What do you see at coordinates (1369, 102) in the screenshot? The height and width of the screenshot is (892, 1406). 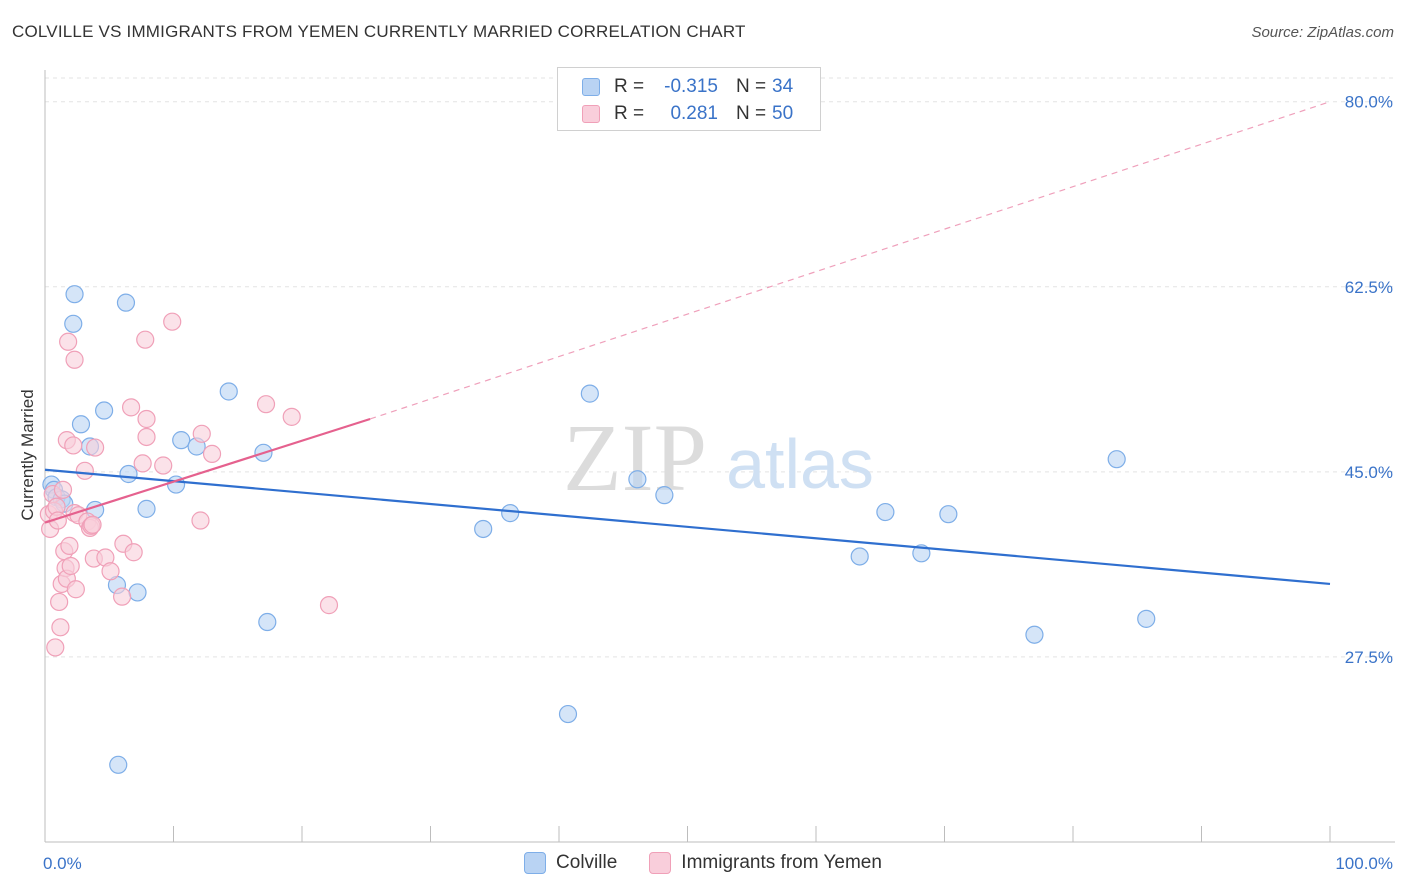 I see `y-tick-label: 80.0%` at bounding box center [1369, 102].